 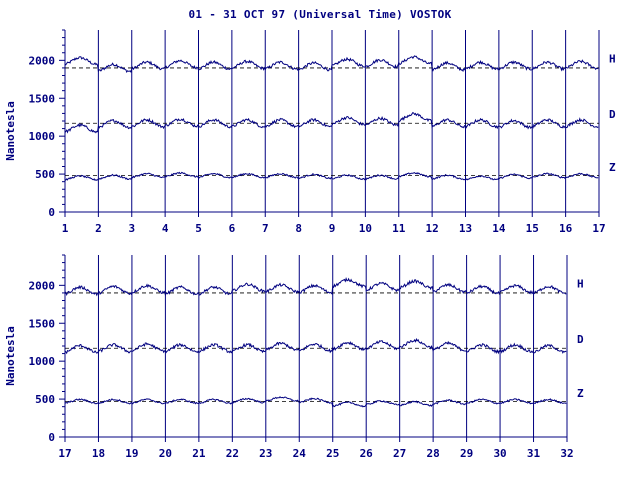 What do you see at coordinates (320, 14) in the screenshot?
I see `chart-title: 01 - 31 OCT 97 (Universal Time) VOSTOK` at bounding box center [320, 14].